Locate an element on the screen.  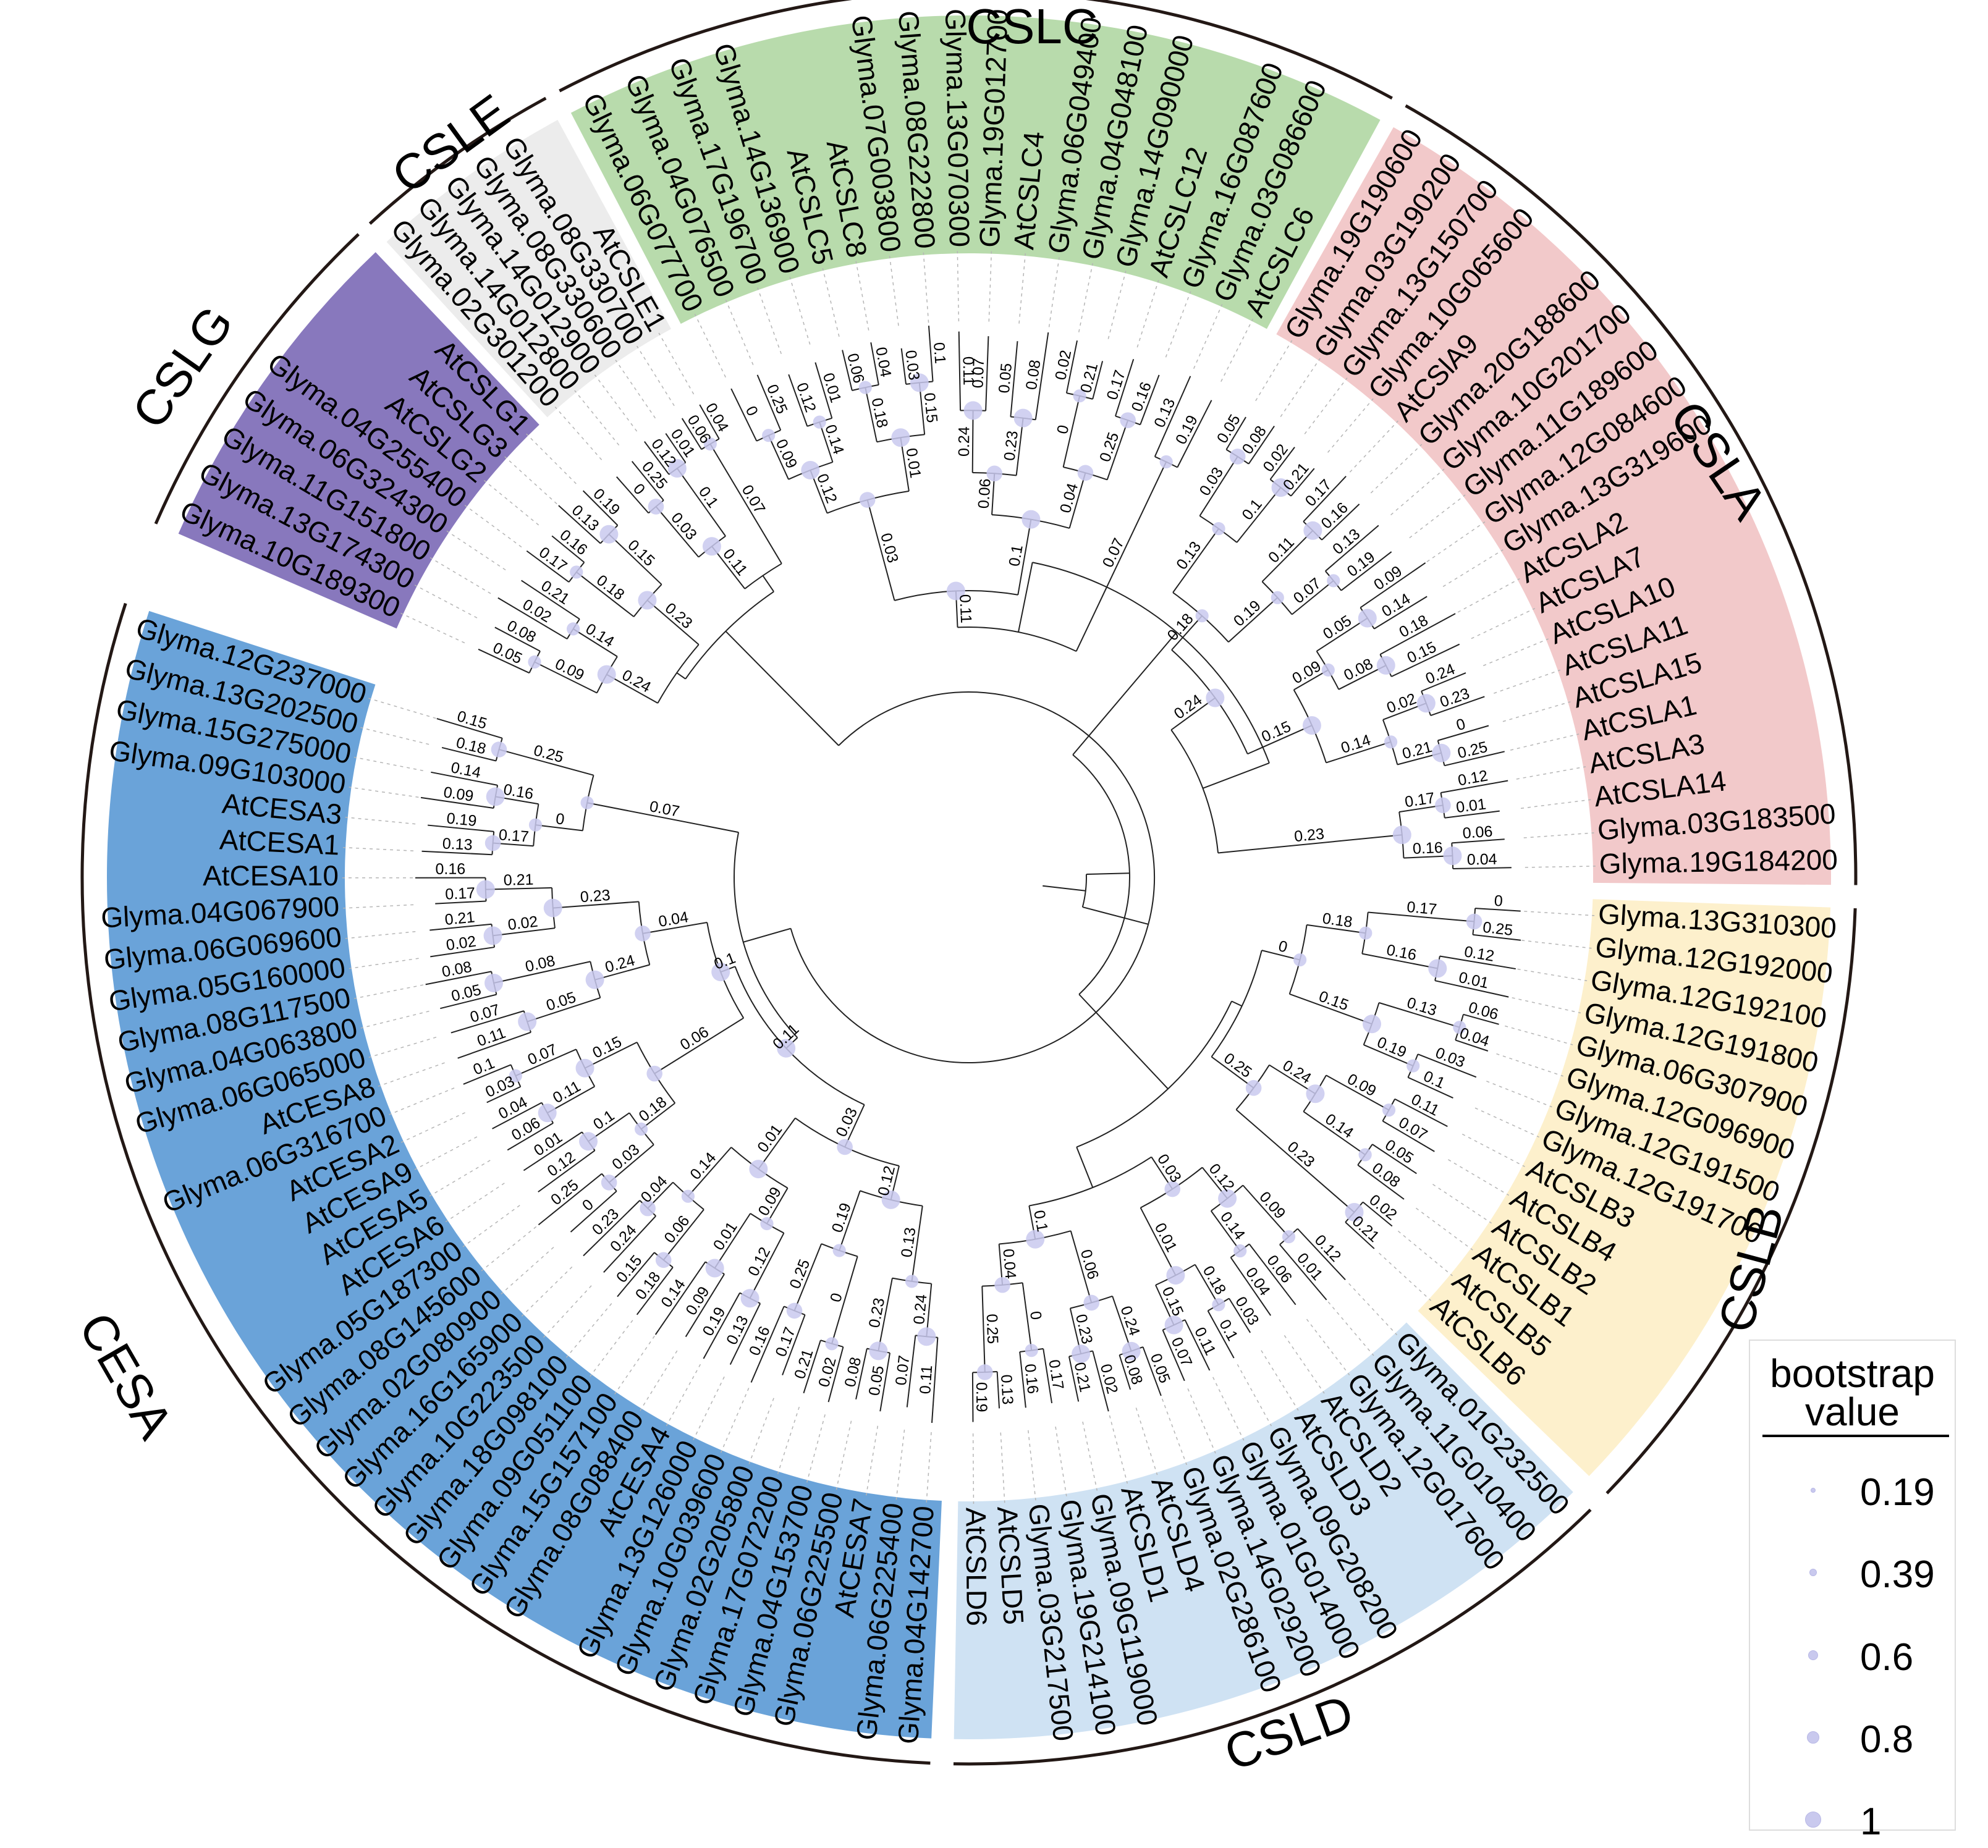
clade-sector-csle is located at coordinates (529, 269).